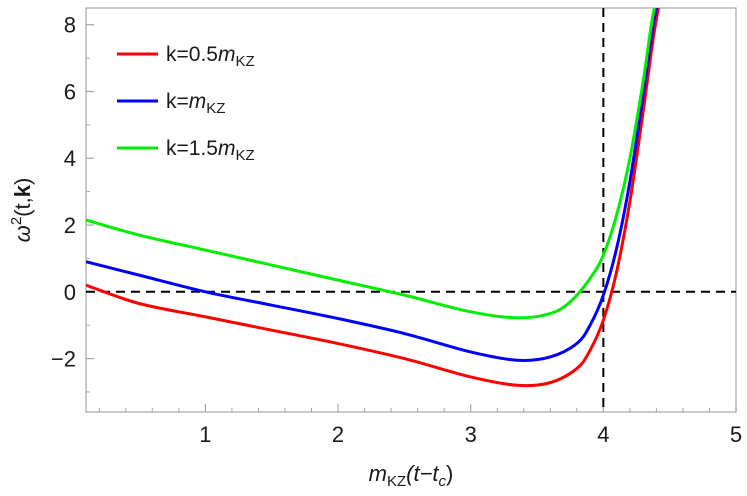  Describe the element at coordinates (338, 434) in the screenshot. I see `x-tick-label: 2` at that location.